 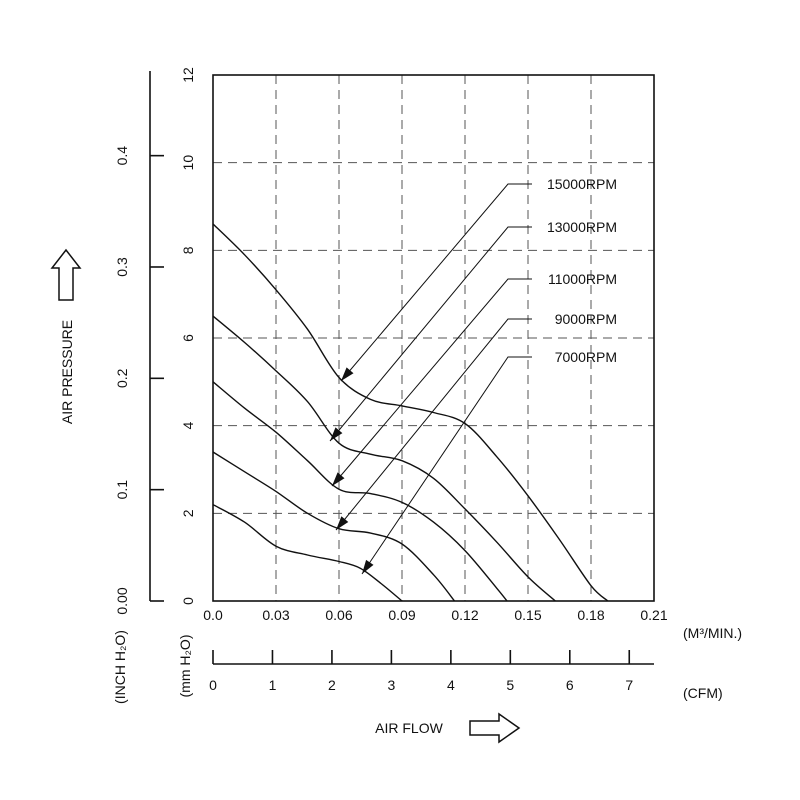 I want to click on series-label-7000rpm: 7000RPM, so click(x=586, y=357).